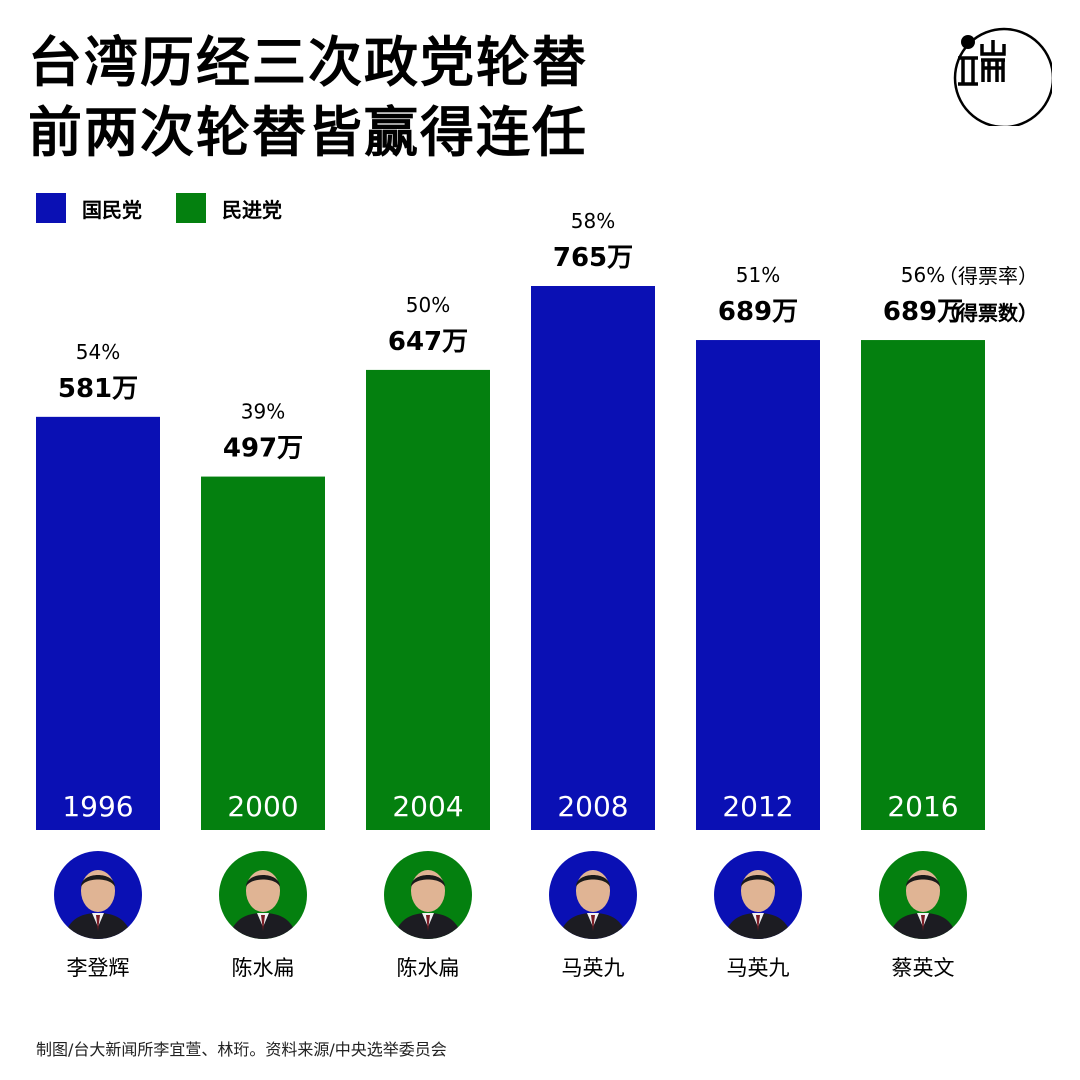 This screenshot has width=1080, height=1080. Describe the element at coordinates (308, 132) in the screenshot. I see `title-line-2: 前两次轮替皆赢得连任` at that location.